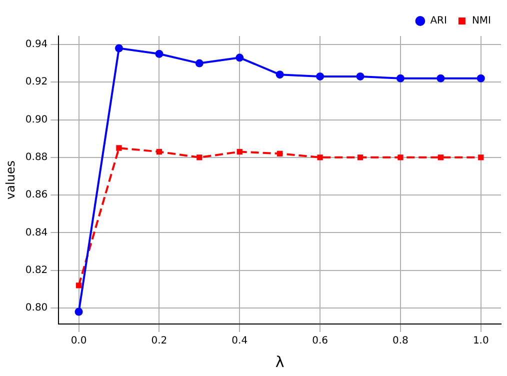 This screenshot has height=376, width=507. I want to click on y-axis-title: values, so click(10, 180).